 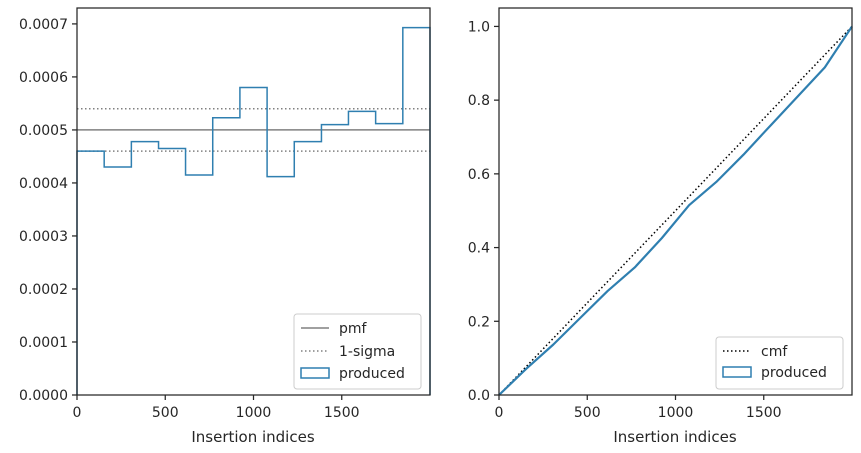 I want to click on legend-pmf-label: pmf, so click(x=353, y=329).